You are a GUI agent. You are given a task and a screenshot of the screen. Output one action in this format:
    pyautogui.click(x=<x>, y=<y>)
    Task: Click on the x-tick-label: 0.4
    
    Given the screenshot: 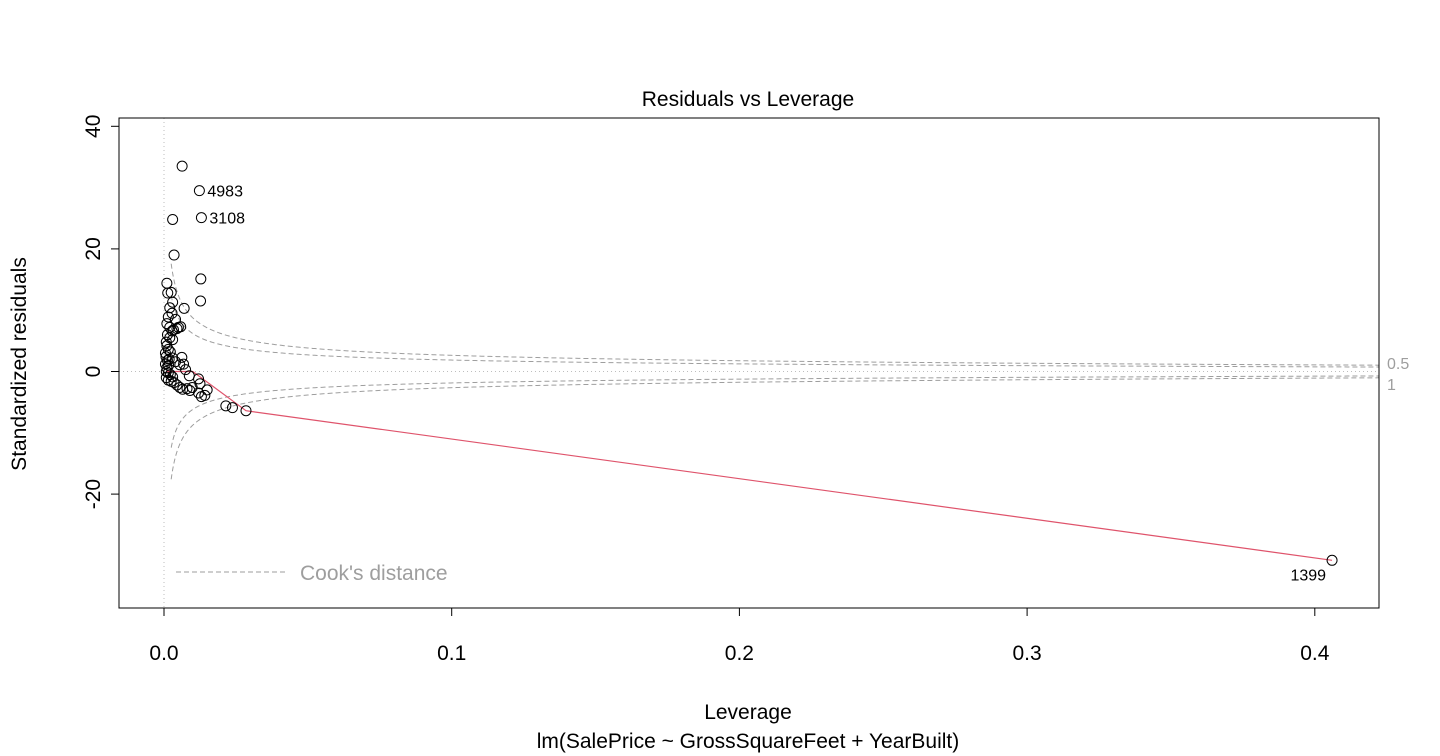 What is the action you would take?
    pyautogui.click(x=1315, y=653)
    